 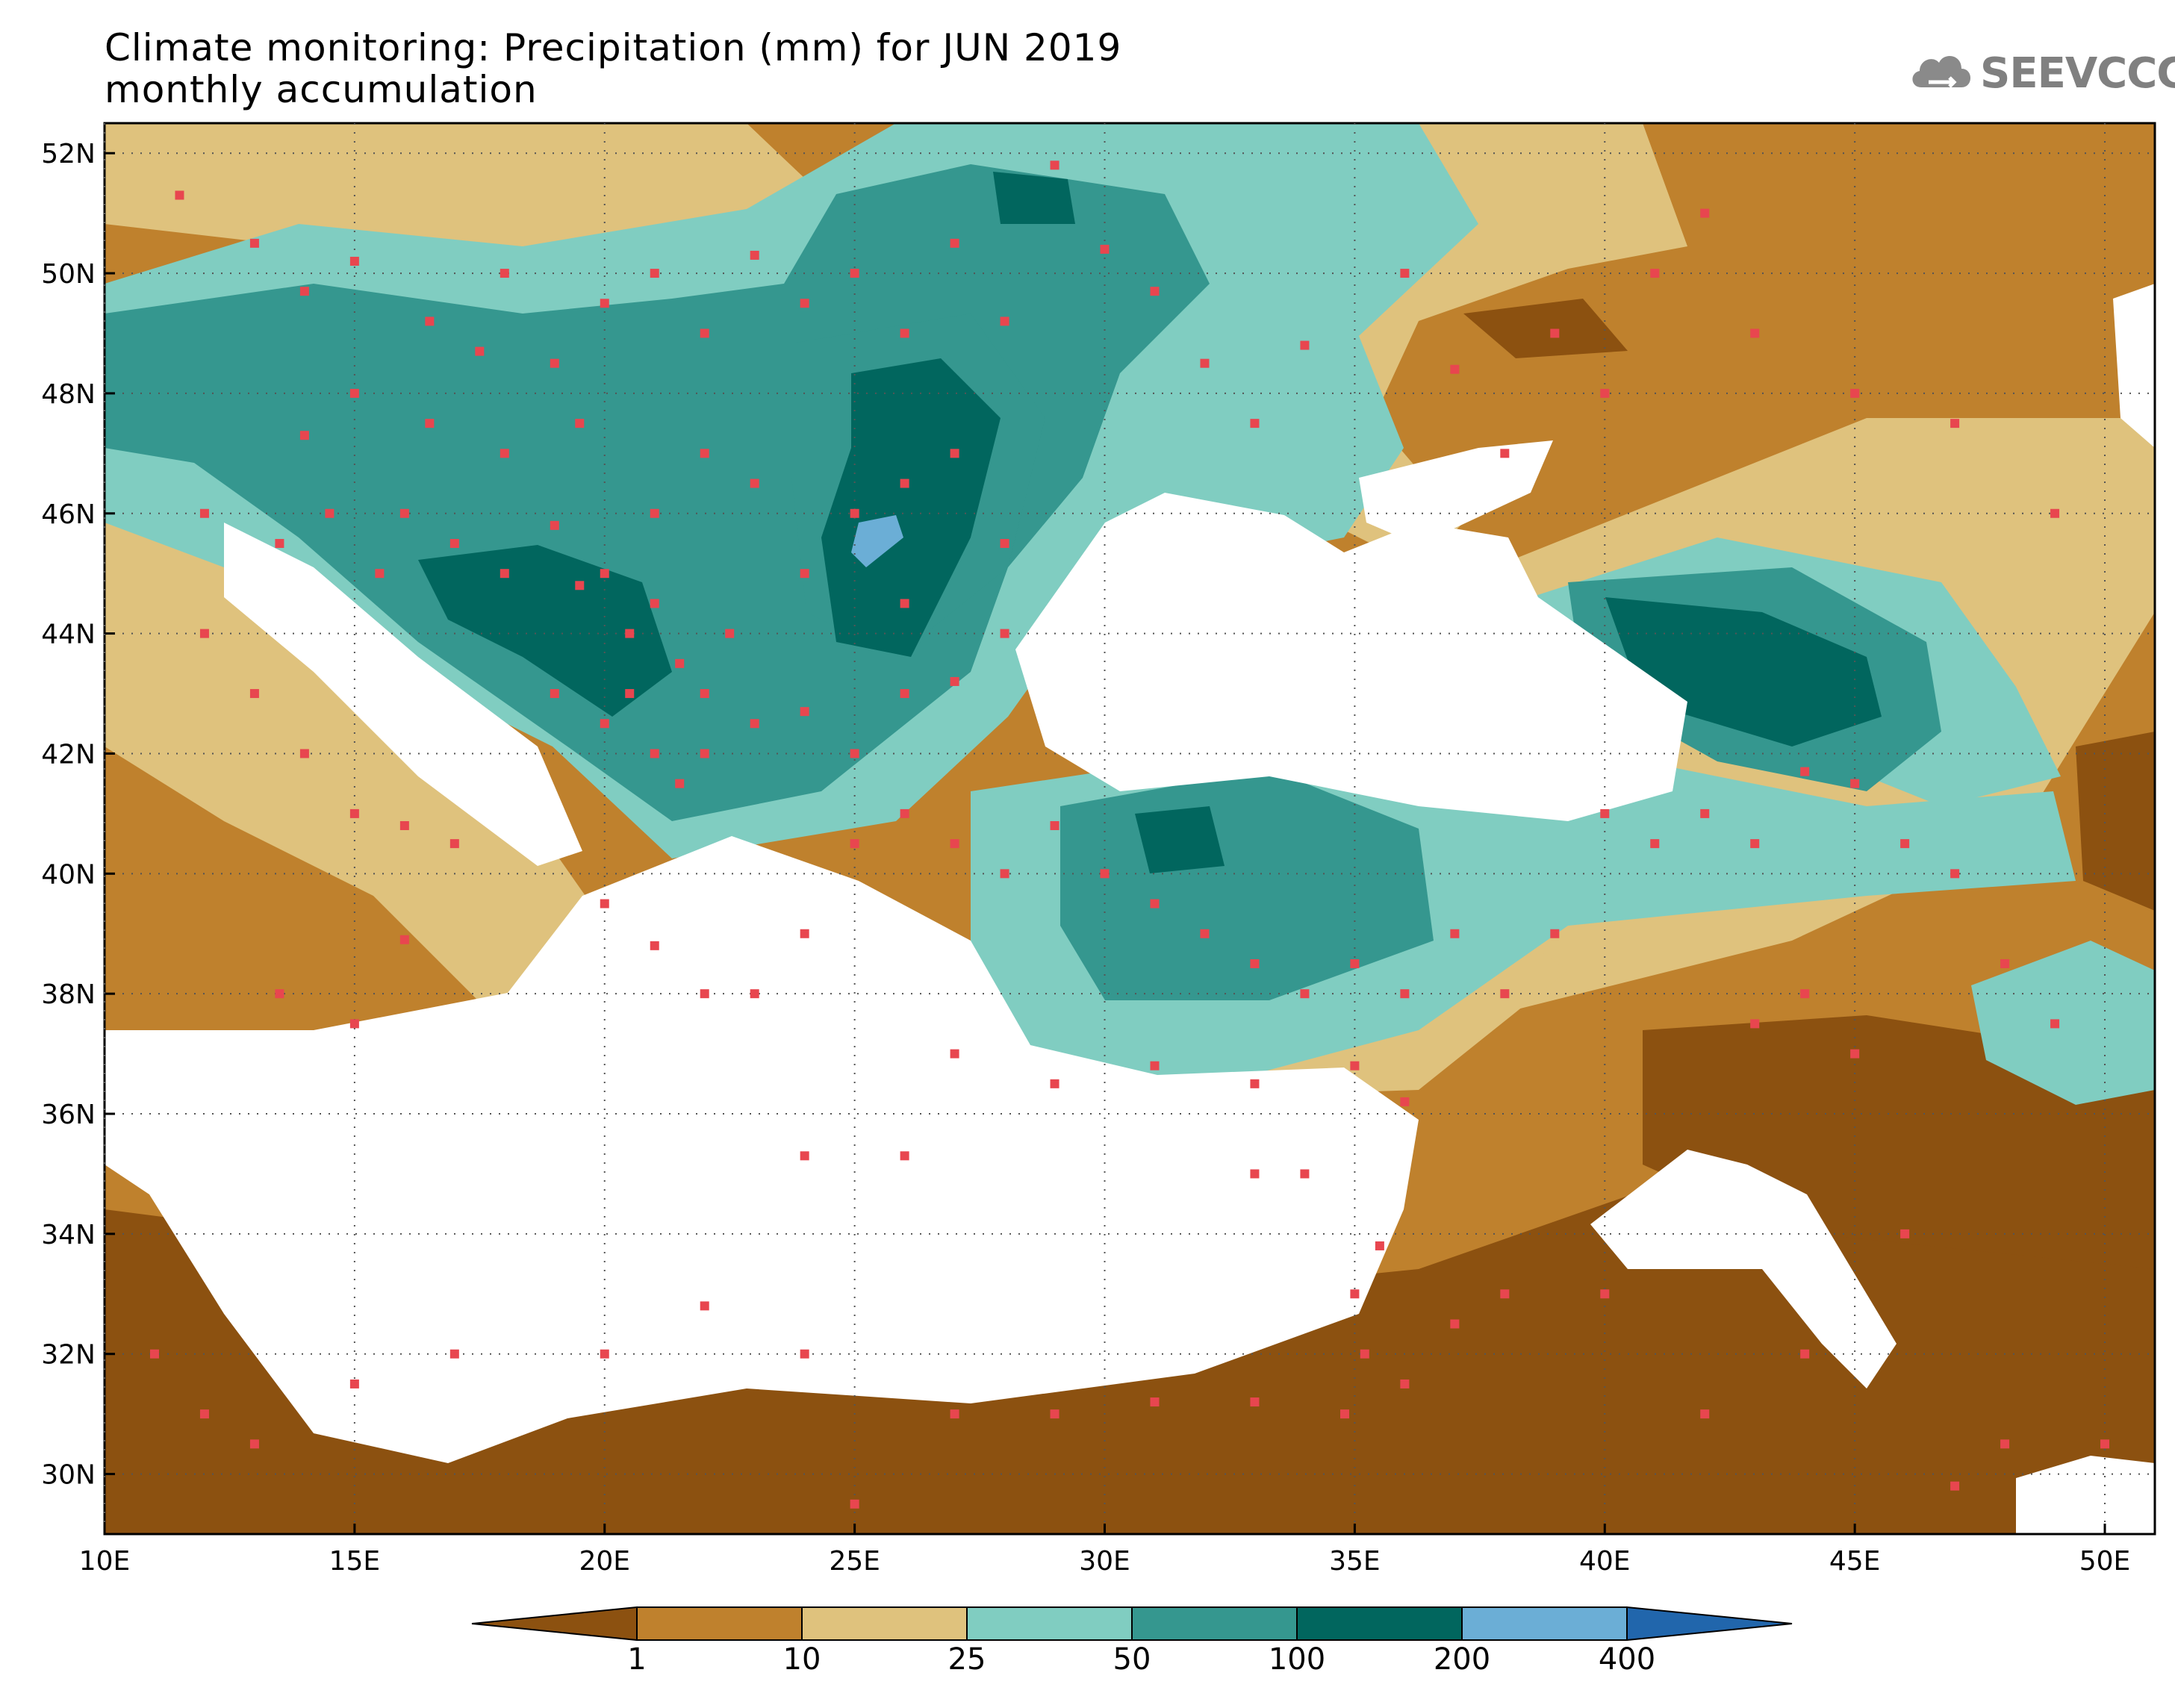 What do you see at coordinates (68, 394) in the screenshot?
I see `latitude-label: 48N` at bounding box center [68, 394].